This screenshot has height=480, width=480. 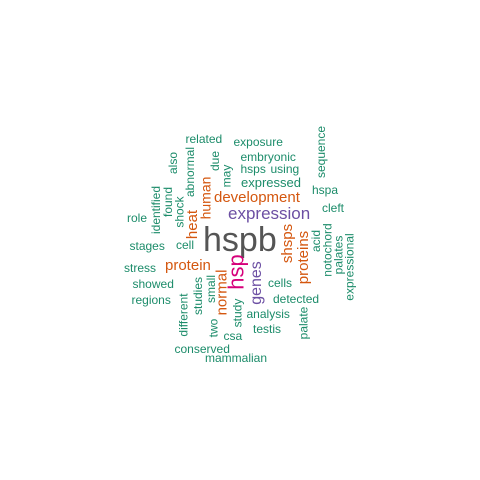 What do you see at coordinates (198, 296) in the screenshot?
I see `word-studies: studies` at bounding box center [198, 296].